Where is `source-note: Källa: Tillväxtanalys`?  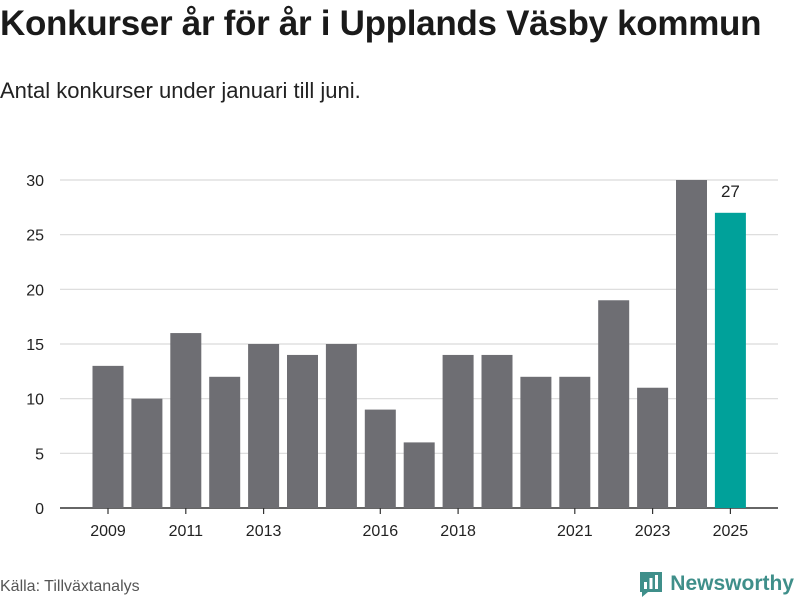 source-note: Källa: Tillväxtanalys is located at coordinates (70, 586).